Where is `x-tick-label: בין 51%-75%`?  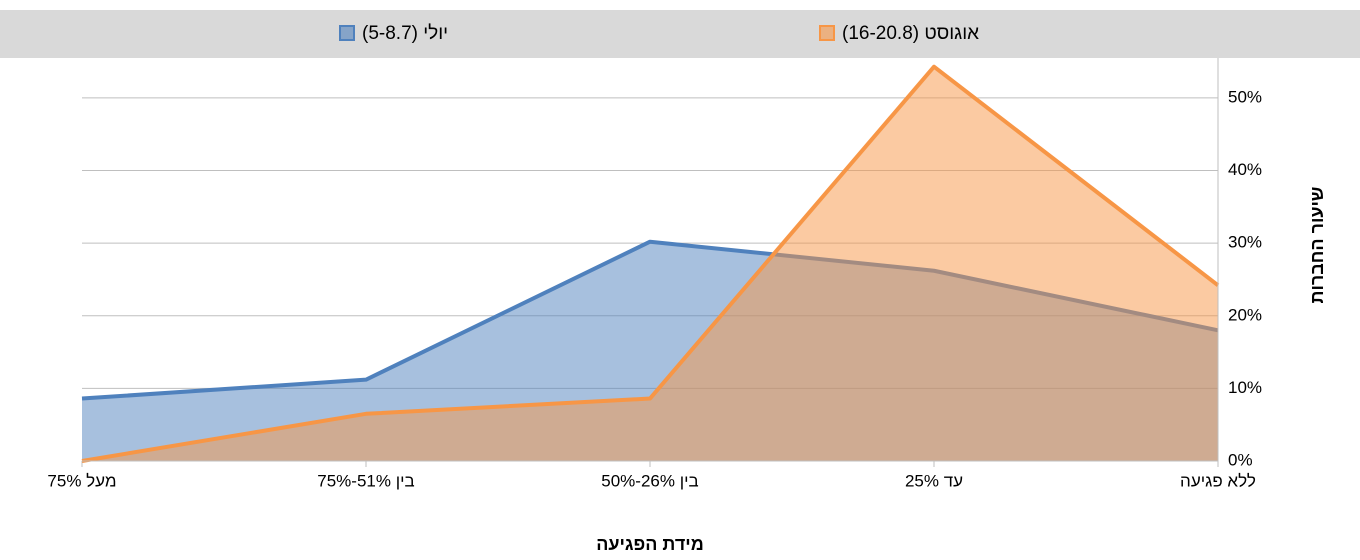
x-tick-label: בין 51%-75% is located at coordinates (365, 480).